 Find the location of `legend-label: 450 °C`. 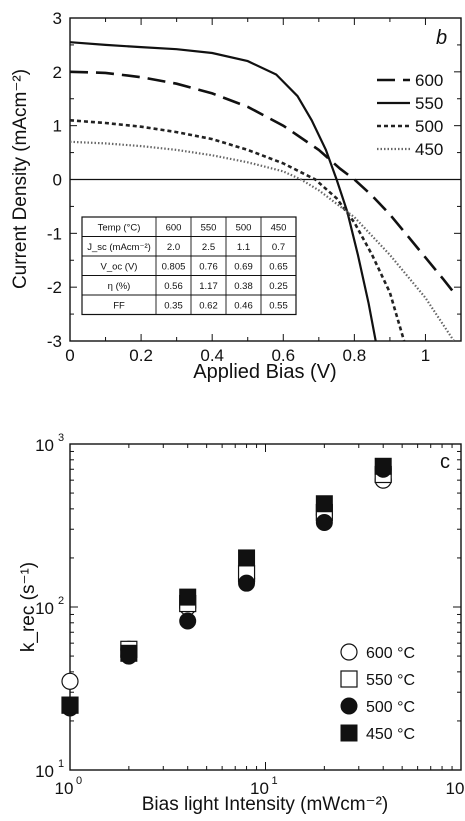

legend-label: 450 °C is located at coordinates (390, 734).